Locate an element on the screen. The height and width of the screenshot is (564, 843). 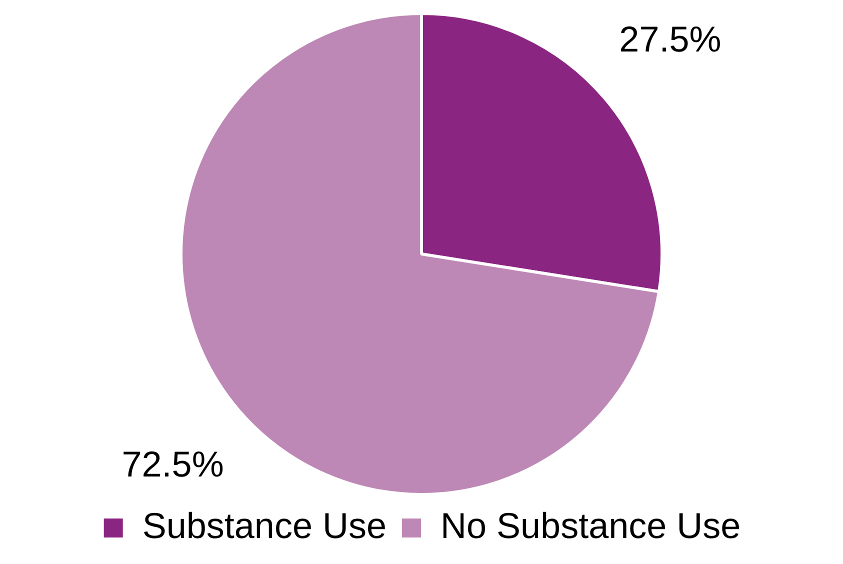
legend-label: No Substance Use is located at coordinates (590, 525).